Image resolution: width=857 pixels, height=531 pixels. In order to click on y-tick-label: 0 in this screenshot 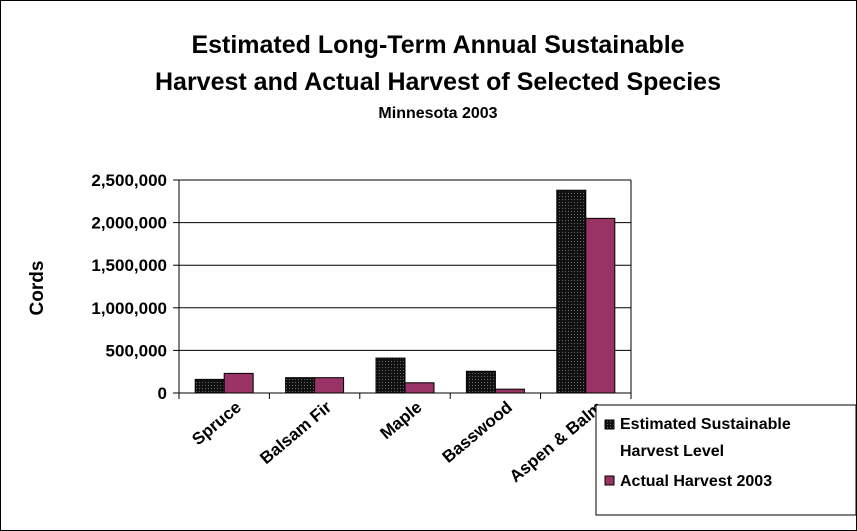, I will do `click(162, 393)`.